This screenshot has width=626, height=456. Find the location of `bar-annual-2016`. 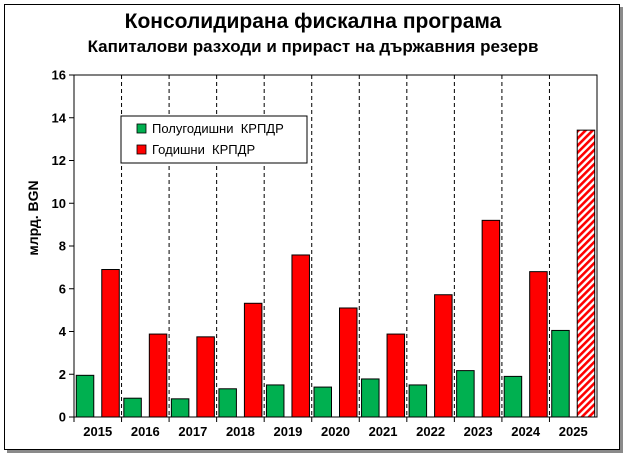

bar-annual-2016 is located at coordinates (158, 375).